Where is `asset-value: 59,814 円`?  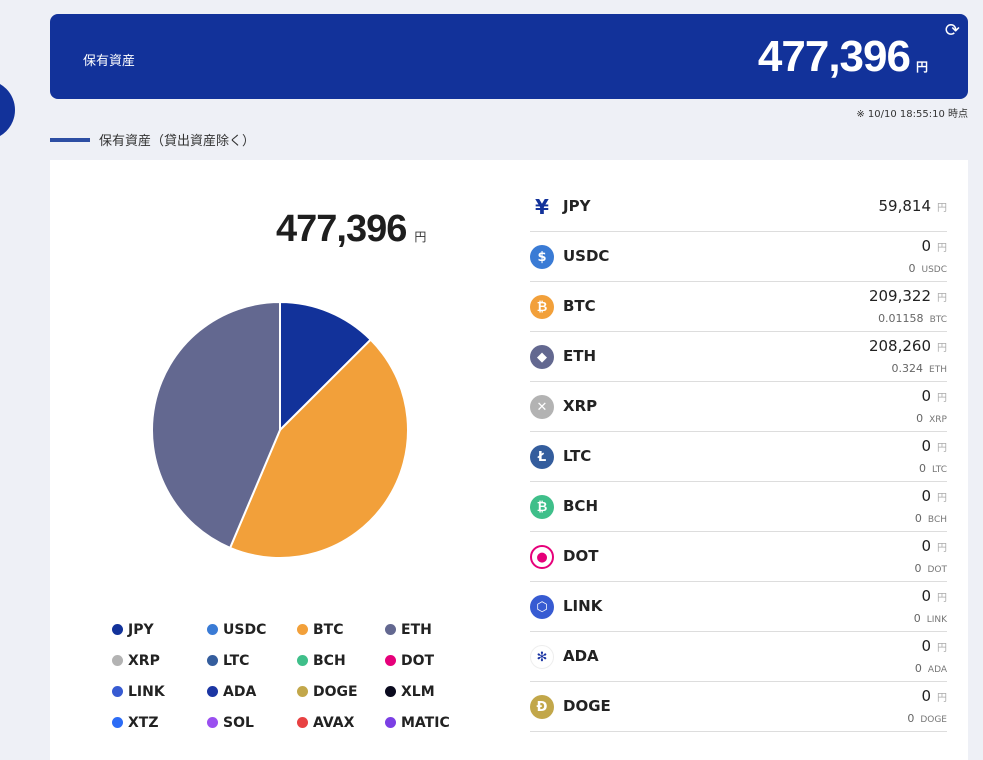 asset-value: 59,814 円 is located at coordinates (913, 206).